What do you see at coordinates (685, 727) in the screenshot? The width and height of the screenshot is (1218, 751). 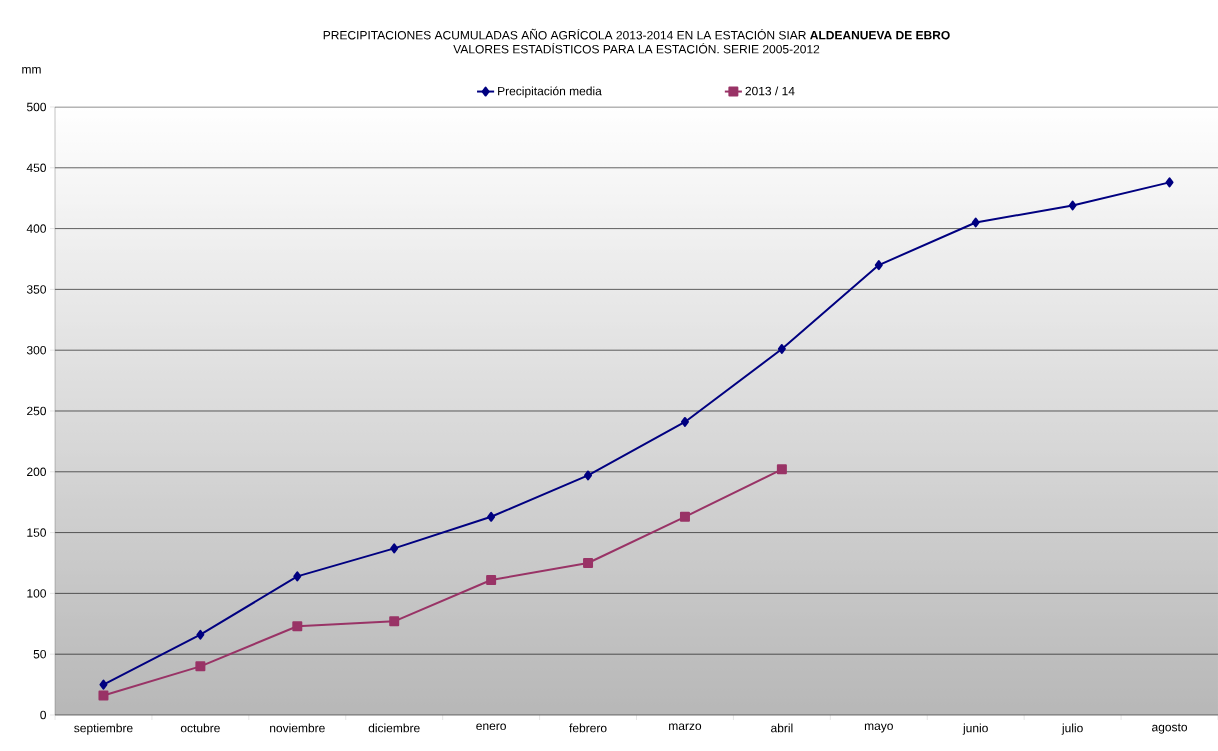 I see `x-tick-label: marzo` at bounding box center [685, 727].